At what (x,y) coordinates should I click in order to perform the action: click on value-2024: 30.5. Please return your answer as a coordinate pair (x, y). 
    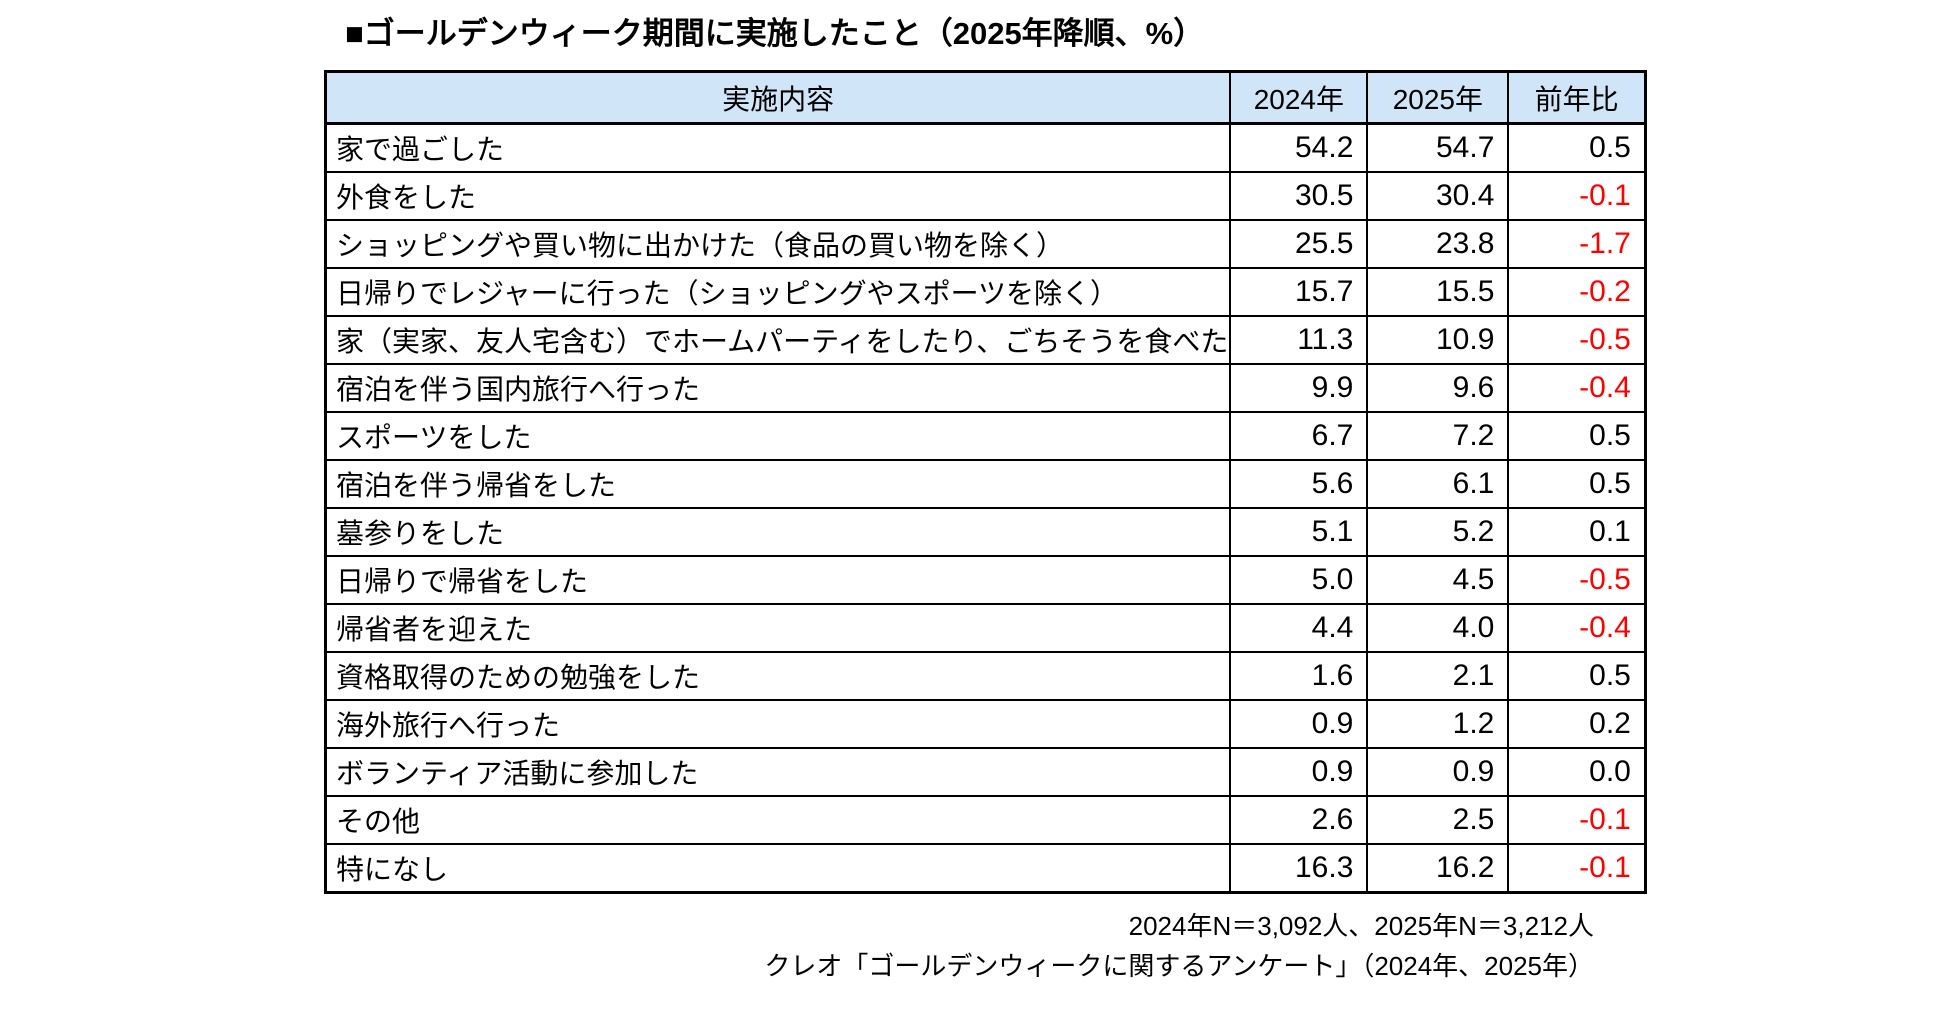
    Looking at the image, I should click on (1299, 196).